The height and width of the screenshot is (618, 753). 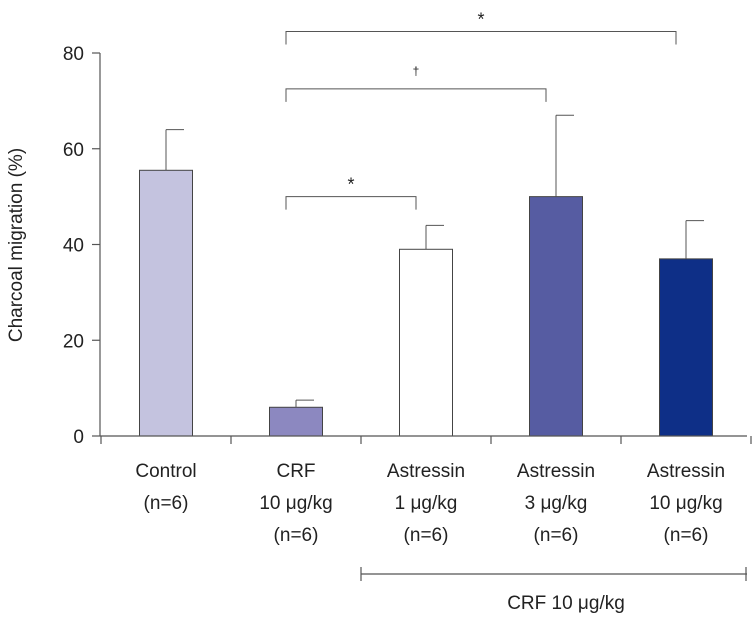 What do you see at coordinates (426, 503) in the screenshot?
I see `category-label: 1 μg/kg` at bounding box center [426, 503].